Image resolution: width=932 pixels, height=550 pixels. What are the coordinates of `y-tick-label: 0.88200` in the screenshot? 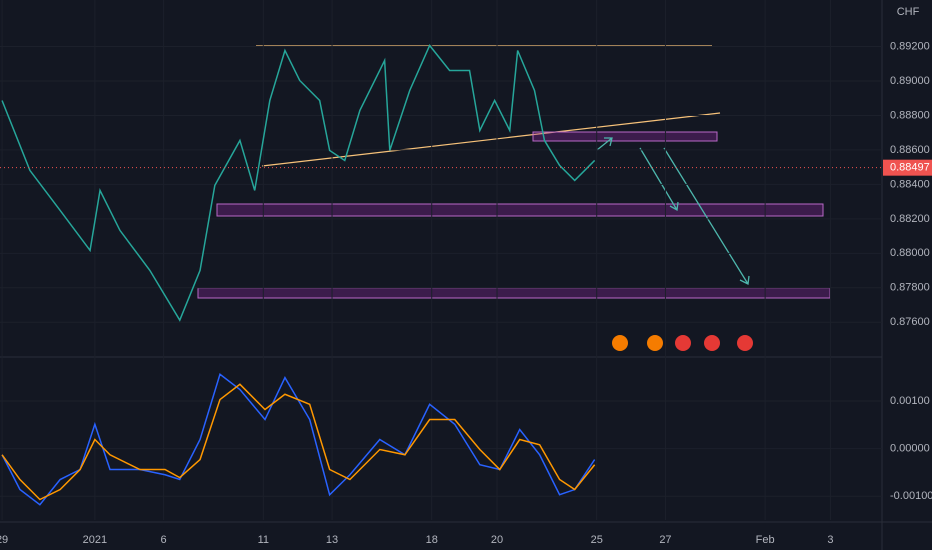 It's located at (910, 219).